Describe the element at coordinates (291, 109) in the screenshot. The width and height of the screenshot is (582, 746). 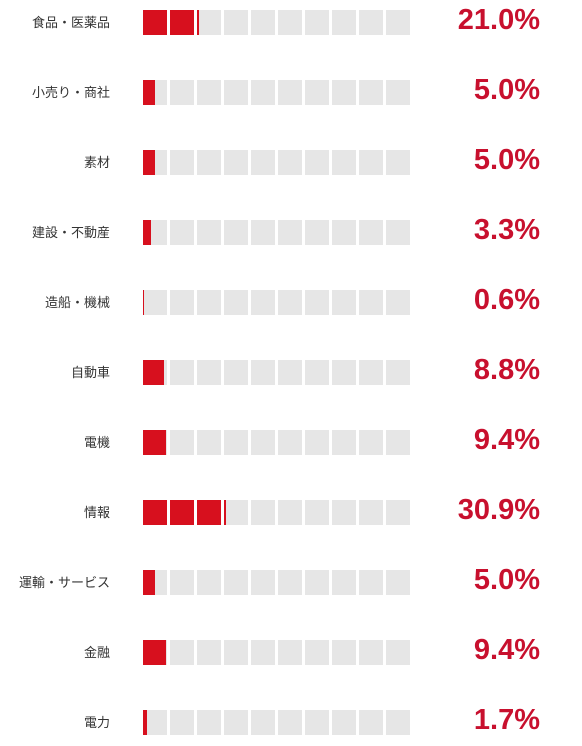
I see `chart-row: 小売り・商社 5.0%` at that location.